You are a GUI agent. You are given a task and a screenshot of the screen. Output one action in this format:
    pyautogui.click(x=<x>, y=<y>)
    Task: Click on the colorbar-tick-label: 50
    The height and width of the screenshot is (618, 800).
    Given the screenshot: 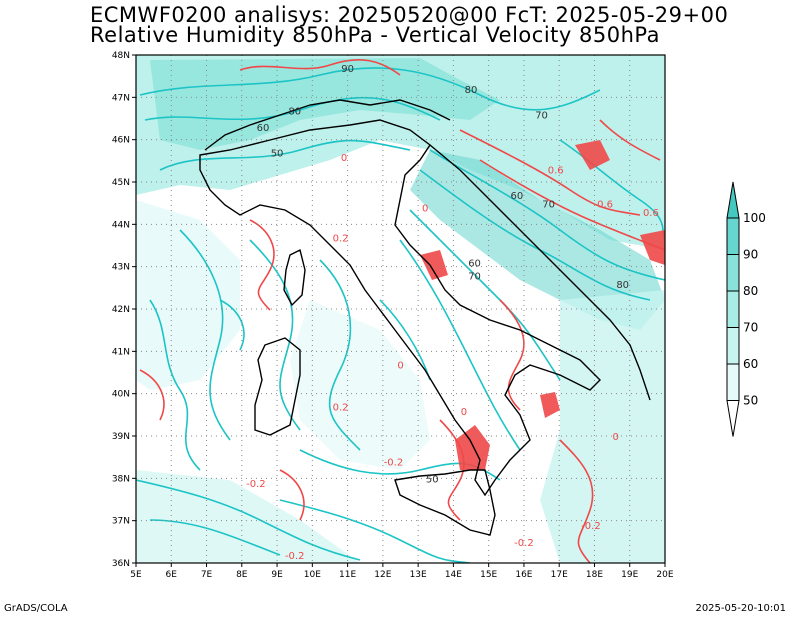 What is the action you would take?
    pyautogui.click(x=750, y=401)
    